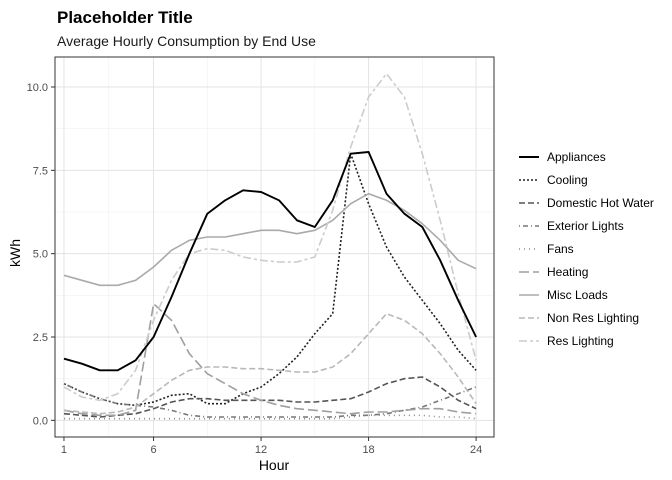 The image size is (672, 480). I want to click on y-tick-label: 7.5, so click(40, 171).